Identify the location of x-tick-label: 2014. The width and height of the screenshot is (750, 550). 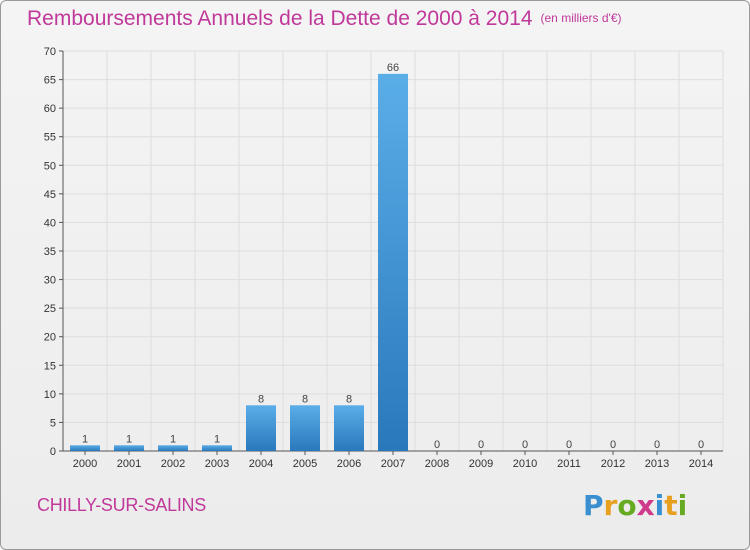
(701, 464).